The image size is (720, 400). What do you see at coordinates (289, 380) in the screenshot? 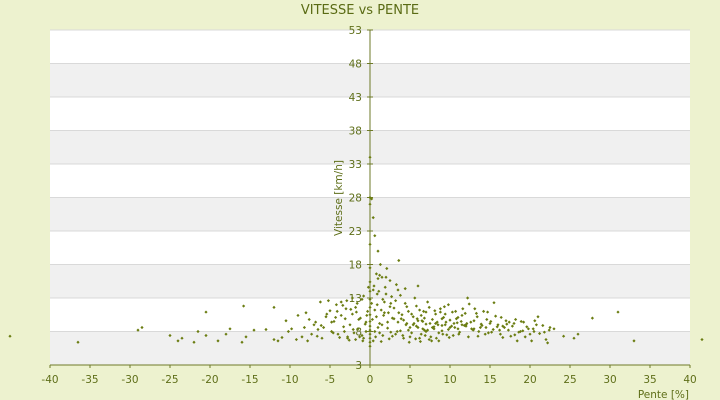
I see `x-tick-label: -10` at bounding box center [289, 380].